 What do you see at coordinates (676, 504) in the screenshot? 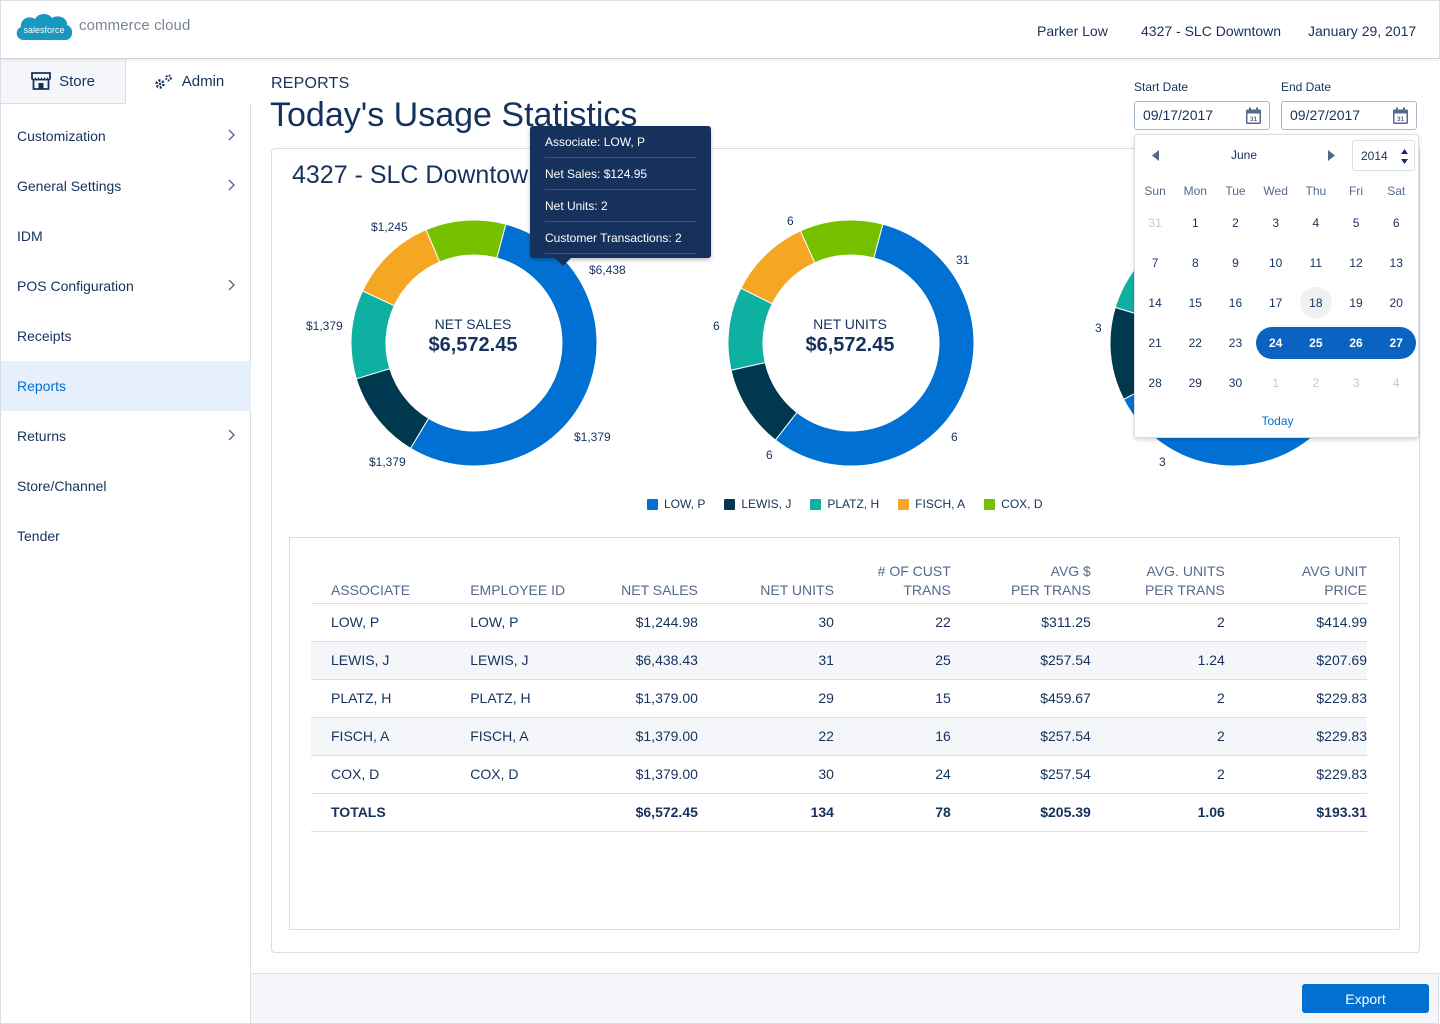
I see `legend-item: LOW, P` at bounding box center [676, 504].